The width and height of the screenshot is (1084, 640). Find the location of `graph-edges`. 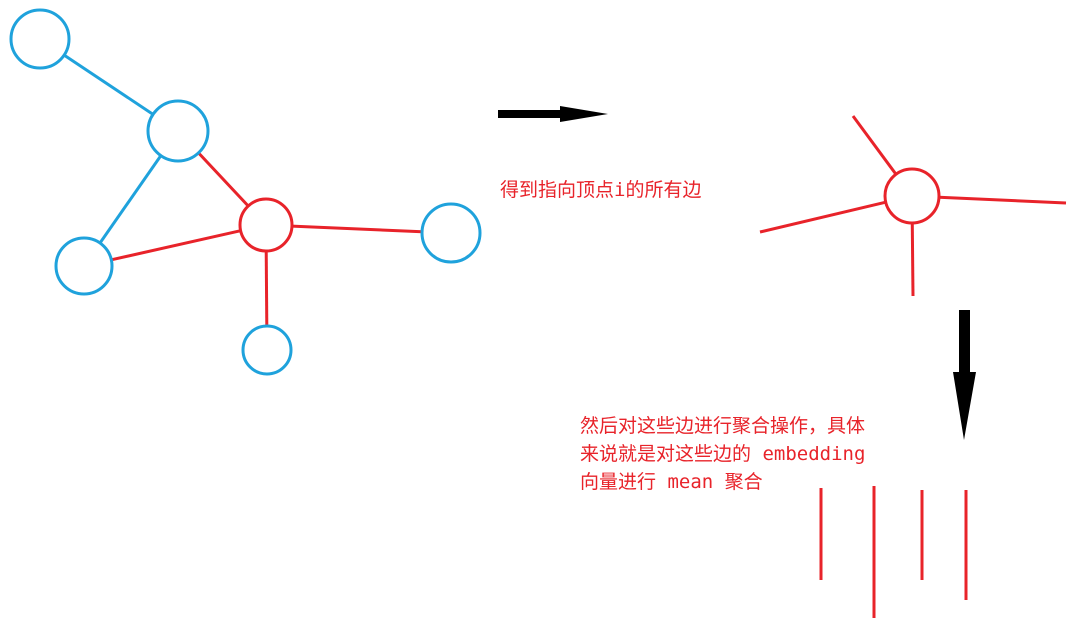

graph-edges is located at coordinates (243, 190).